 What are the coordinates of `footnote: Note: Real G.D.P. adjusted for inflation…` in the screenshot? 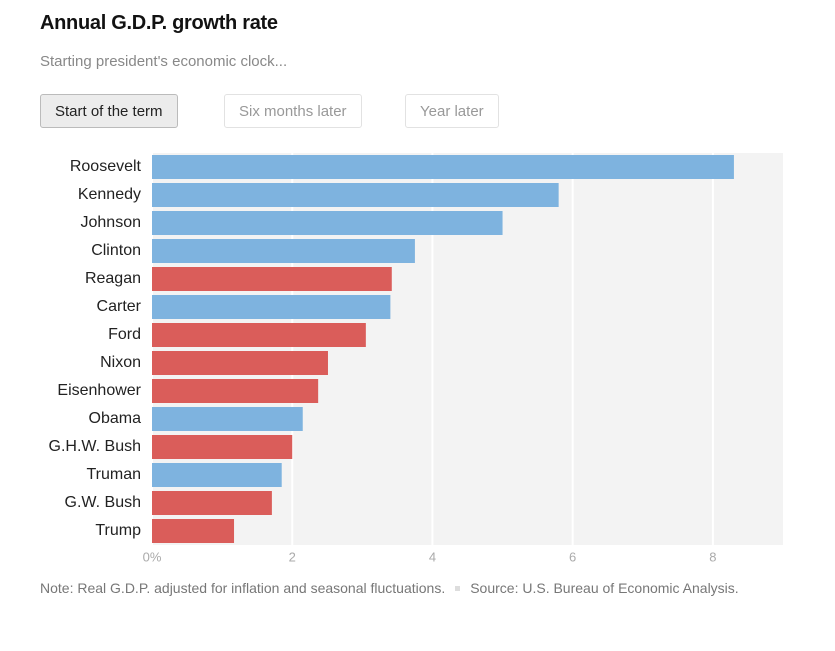 It's located at (405, 588).